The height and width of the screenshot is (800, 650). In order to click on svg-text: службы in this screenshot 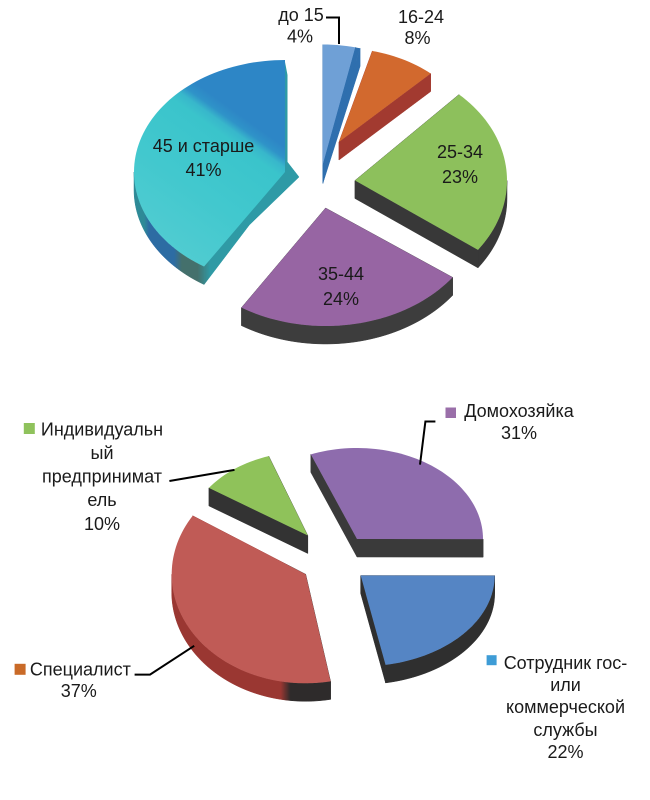, I will do `click(565, 730)`.